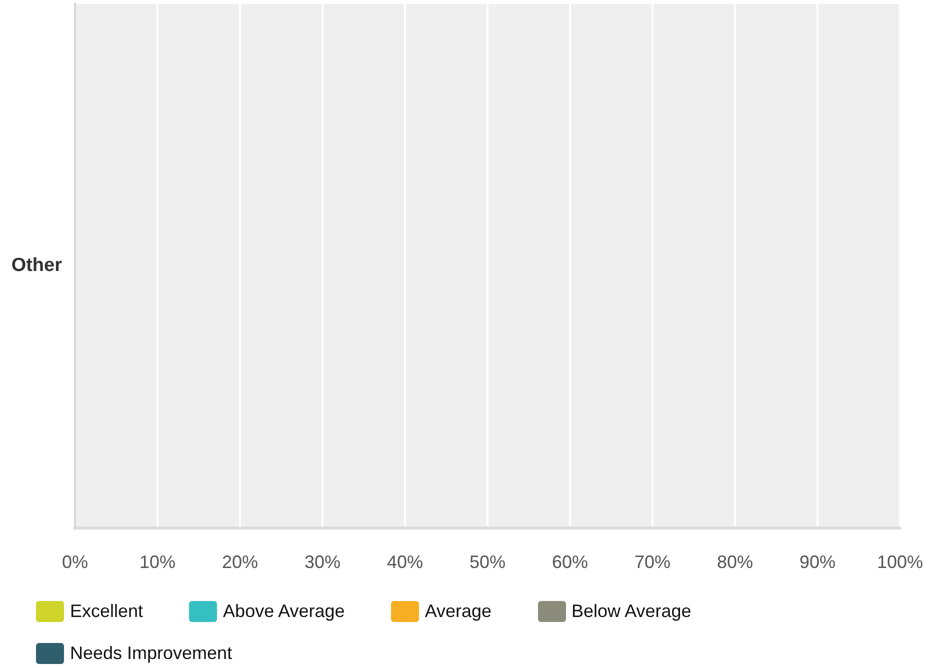 The height and width of the screenshot is (668, 947). Describe the element at coordinates (734, 562) in the screenshot. I see `x-tick-label: 80%` at that location.